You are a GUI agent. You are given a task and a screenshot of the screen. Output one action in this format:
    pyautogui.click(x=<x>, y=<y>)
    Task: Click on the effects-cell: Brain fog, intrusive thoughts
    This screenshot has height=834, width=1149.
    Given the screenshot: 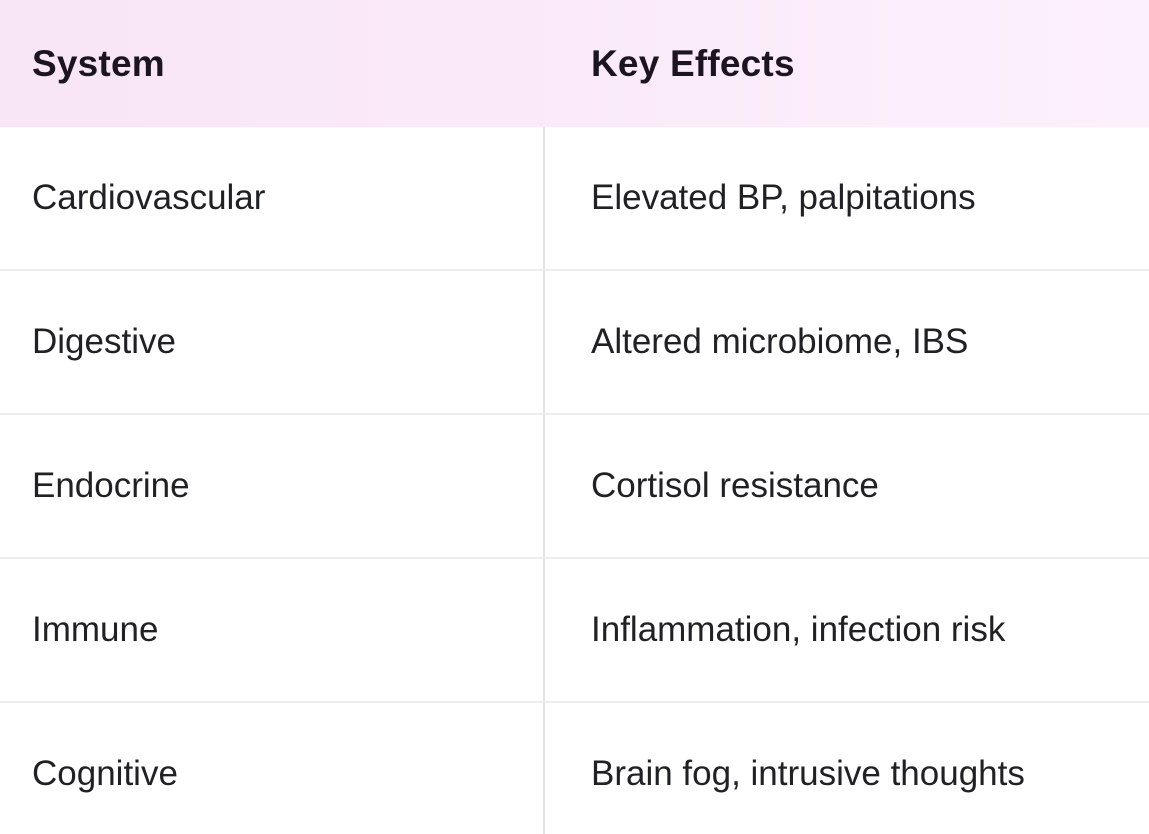 What is the action you would take?
    pyautogui.click(x=808, y=773)
    